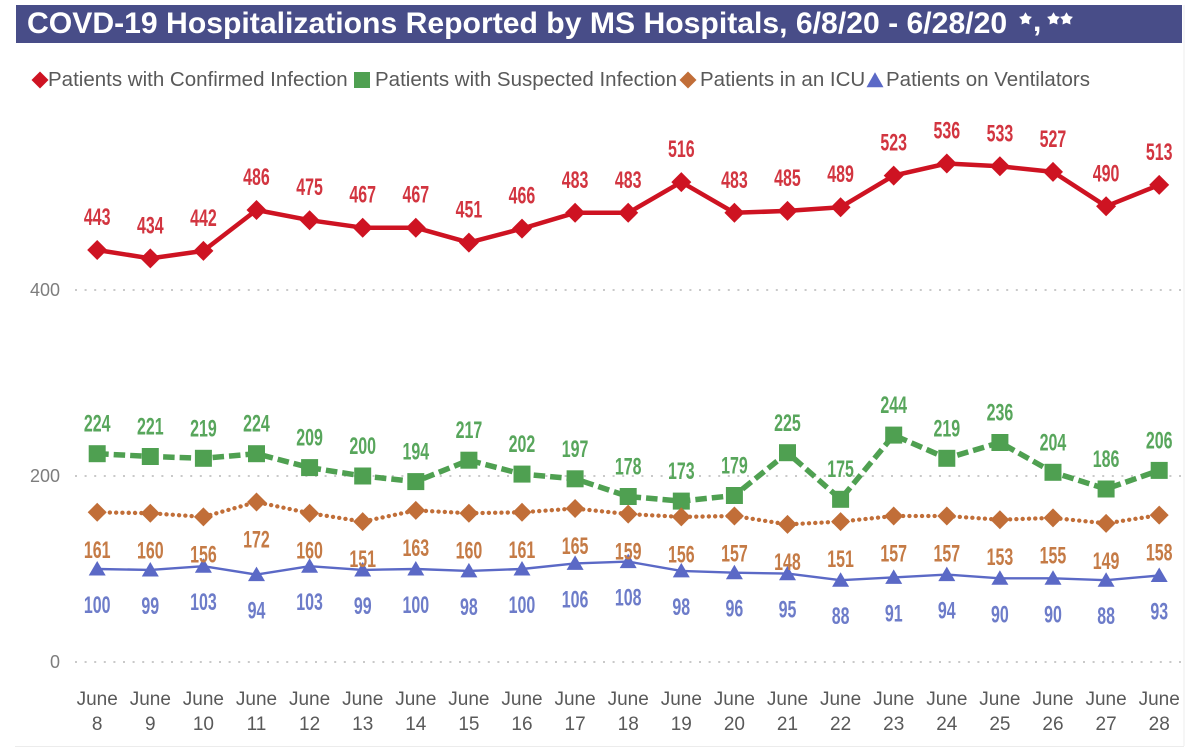 This screenshot has width=1200, height=750. I want to click on svg-text: 25, so click(999, 724).